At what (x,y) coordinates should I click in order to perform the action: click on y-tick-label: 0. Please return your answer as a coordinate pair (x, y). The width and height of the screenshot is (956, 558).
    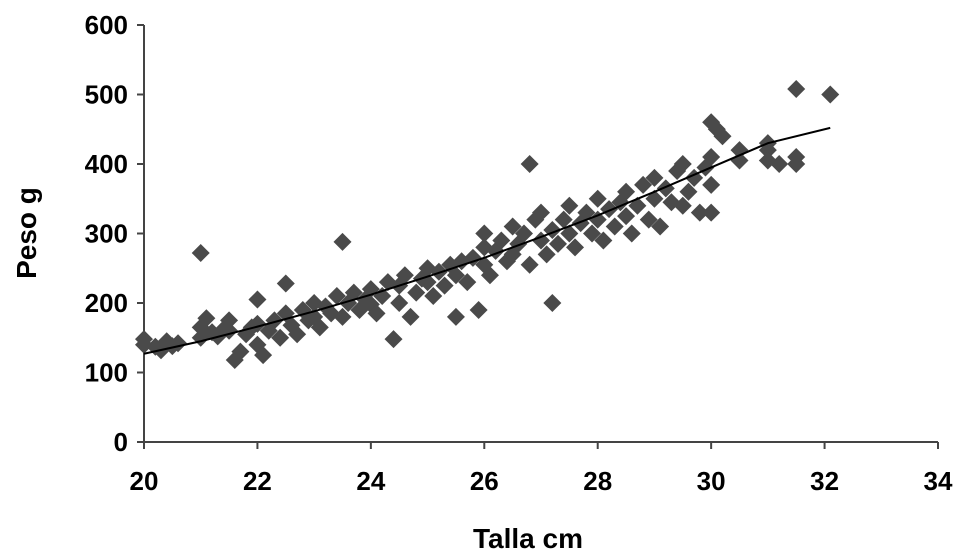
    Looking at the image, I should click on (121, 442).